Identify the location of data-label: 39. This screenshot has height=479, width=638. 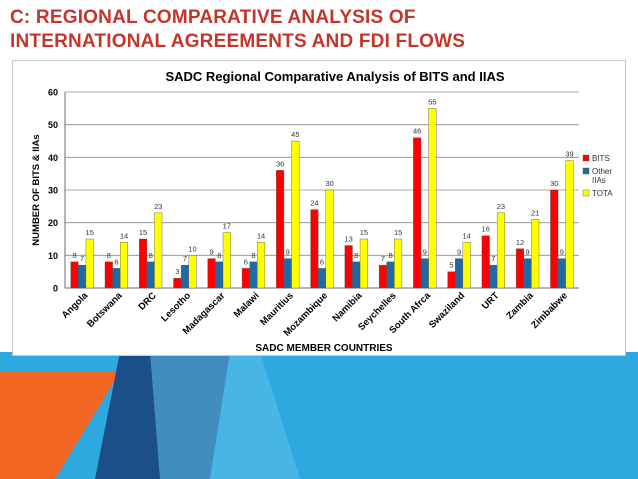
(569, 154).